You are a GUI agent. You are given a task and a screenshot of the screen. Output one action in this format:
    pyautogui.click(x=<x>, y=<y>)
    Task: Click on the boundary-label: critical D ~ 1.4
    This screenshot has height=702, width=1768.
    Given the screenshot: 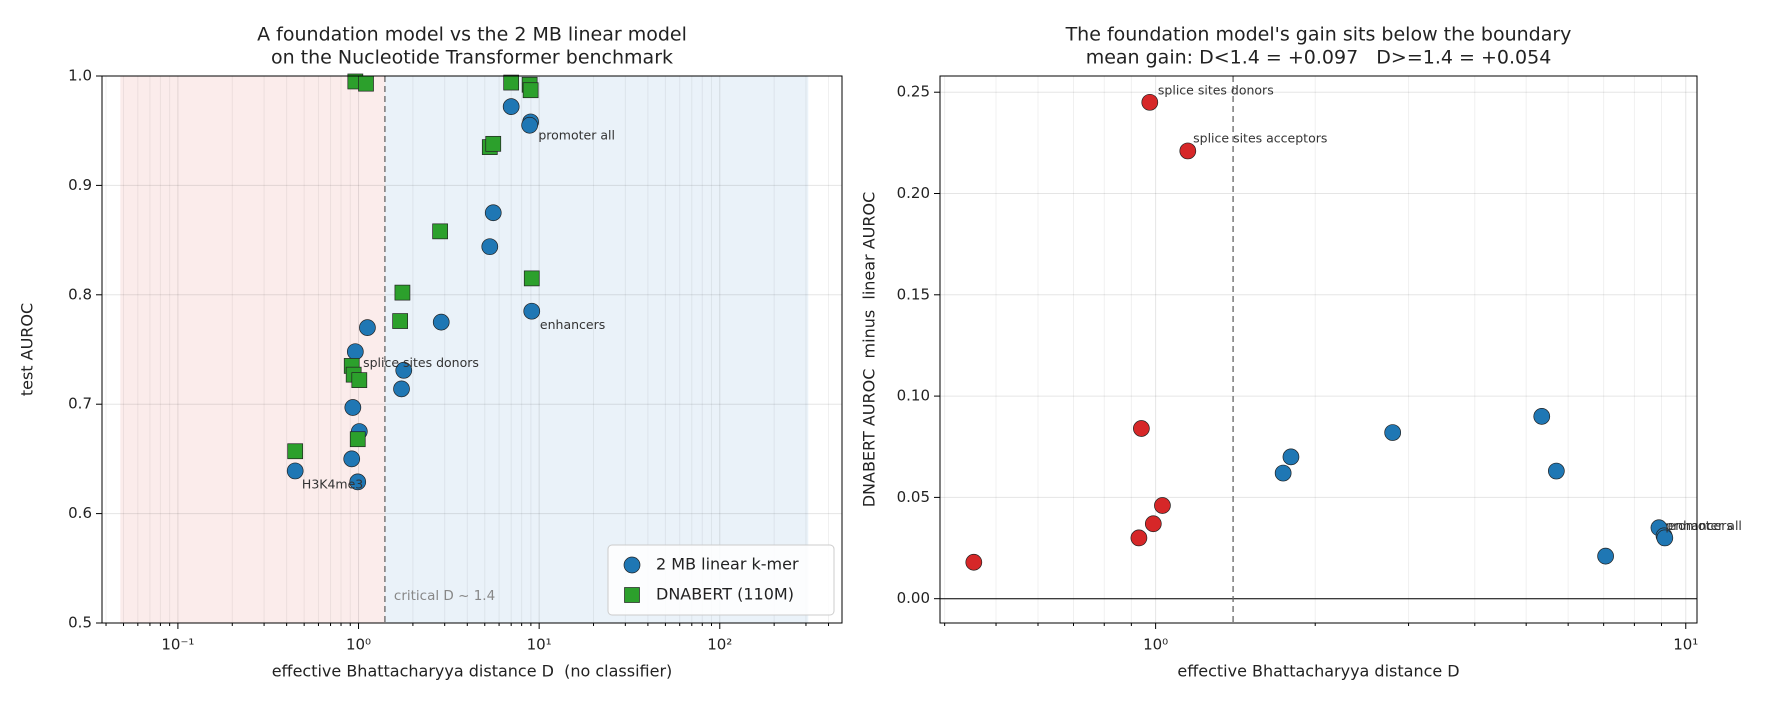 What is the action you would take?
    pyautogui.click(x=444, y=596)
    